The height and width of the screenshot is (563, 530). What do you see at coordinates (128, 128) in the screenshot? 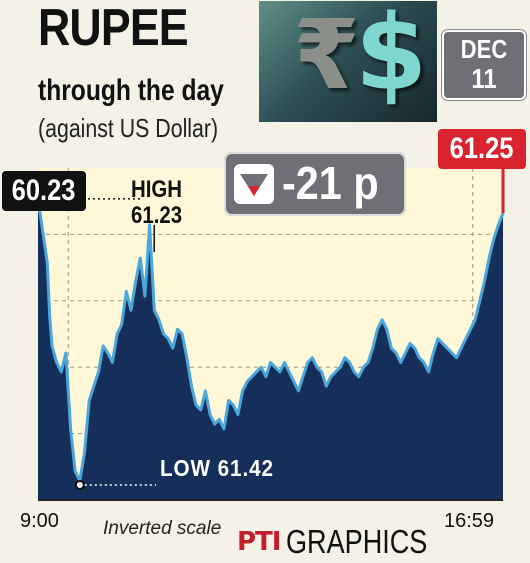
I see `chart-note: (against US Dollar)` at bounding box center [128, 128].